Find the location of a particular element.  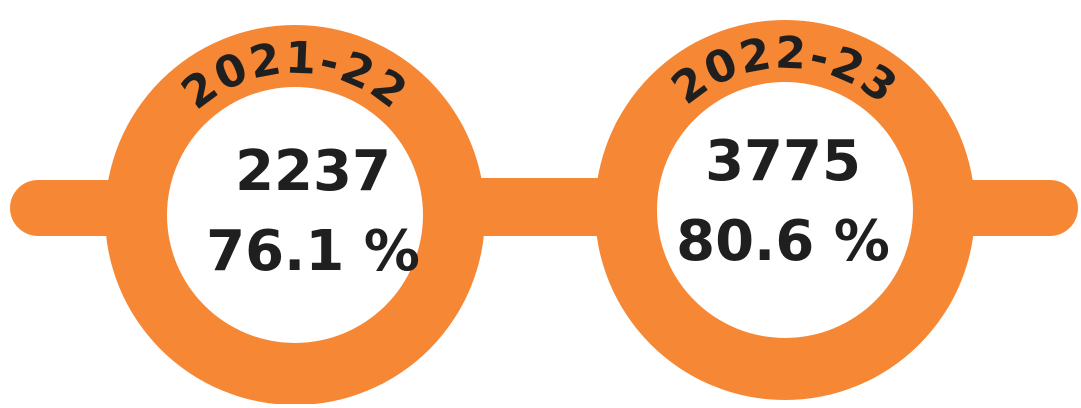

left-lens is located at coordinates (295, 215).